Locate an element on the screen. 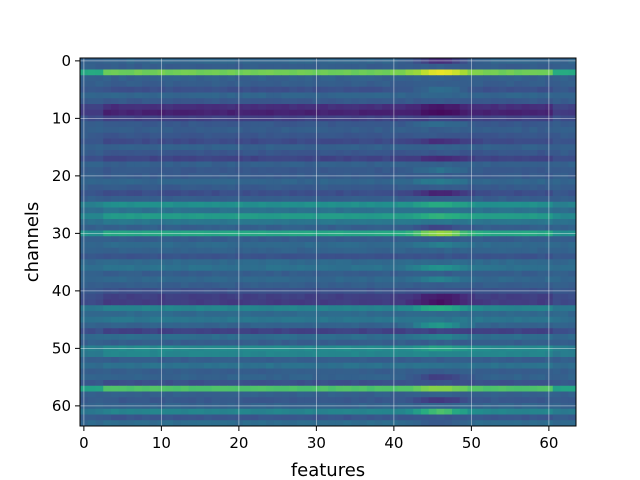  x-axis-label: features is located at coordinates (328, 470).